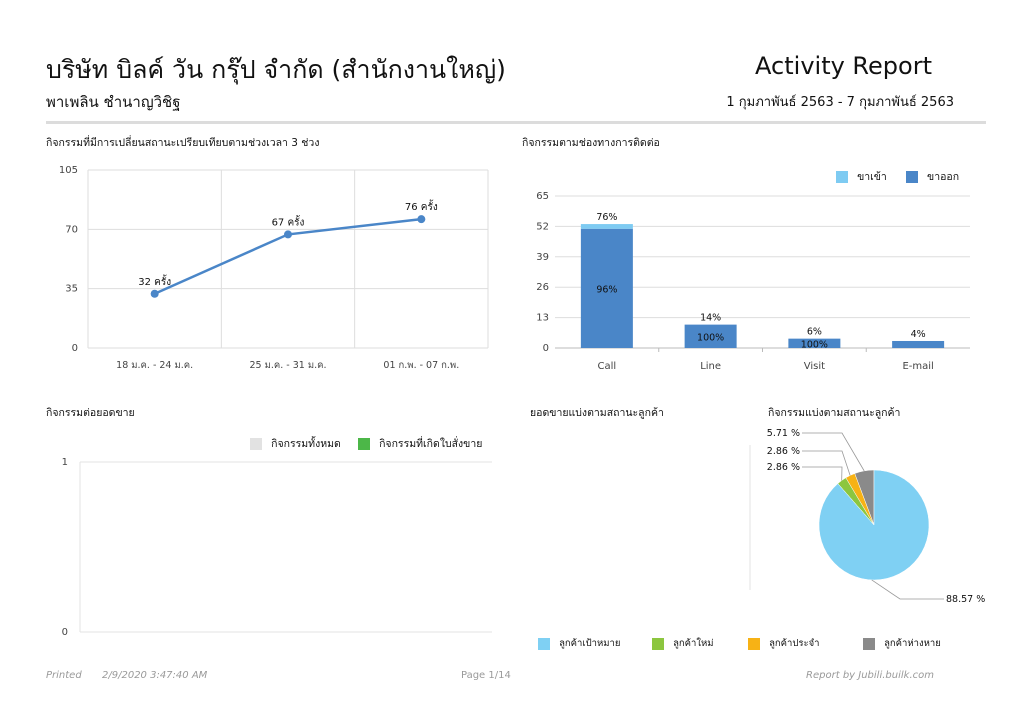 This screenshot has height=728, width=1030. I want to click on bar-top-label: 6%, so click(814, 332).